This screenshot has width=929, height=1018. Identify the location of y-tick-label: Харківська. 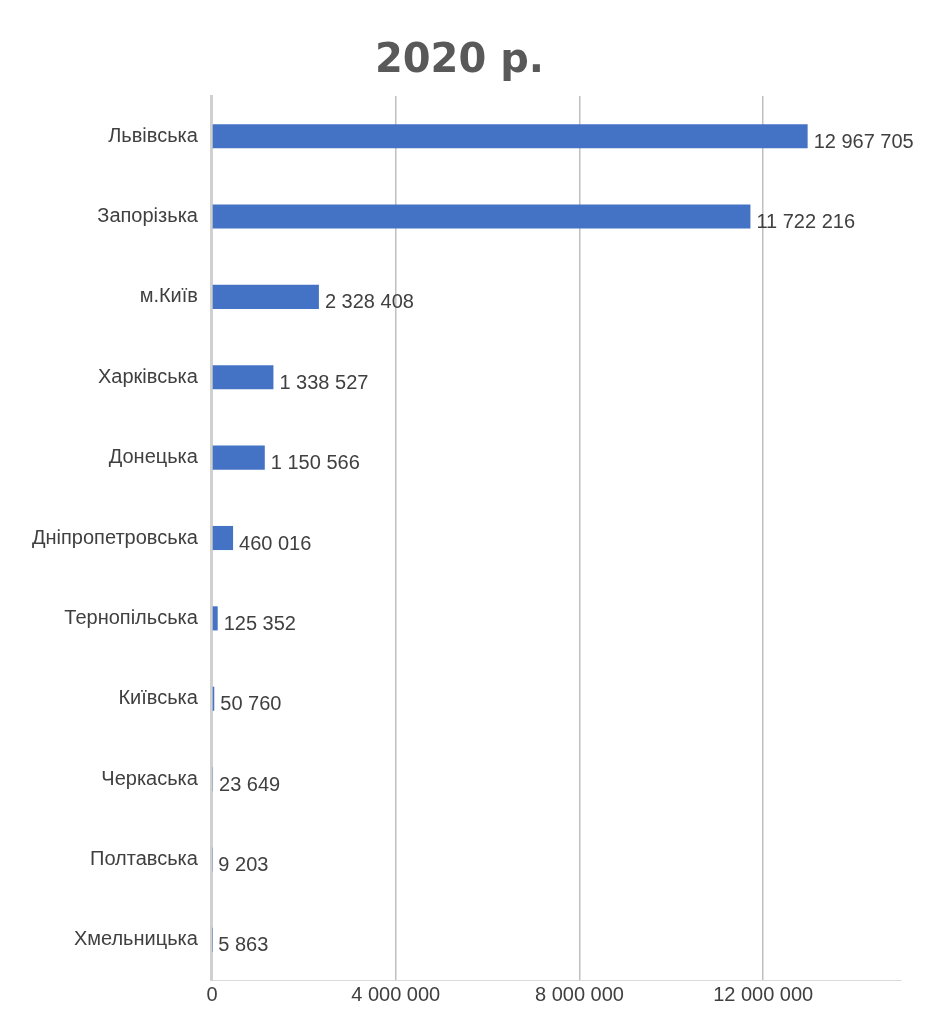
(148, 375).